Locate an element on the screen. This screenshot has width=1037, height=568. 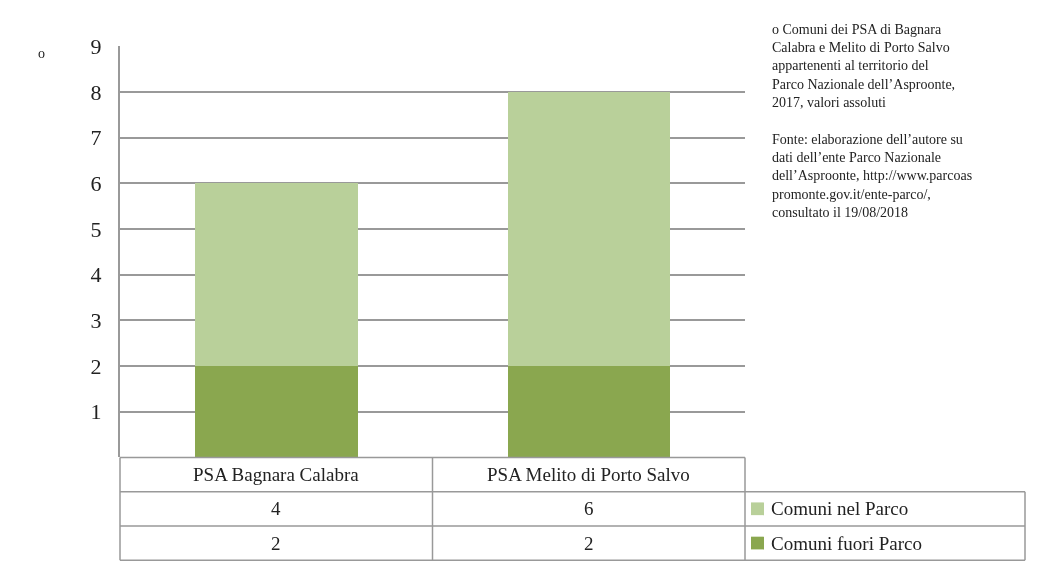
y-tick-label: 7 is located at coordinates (96, 138).